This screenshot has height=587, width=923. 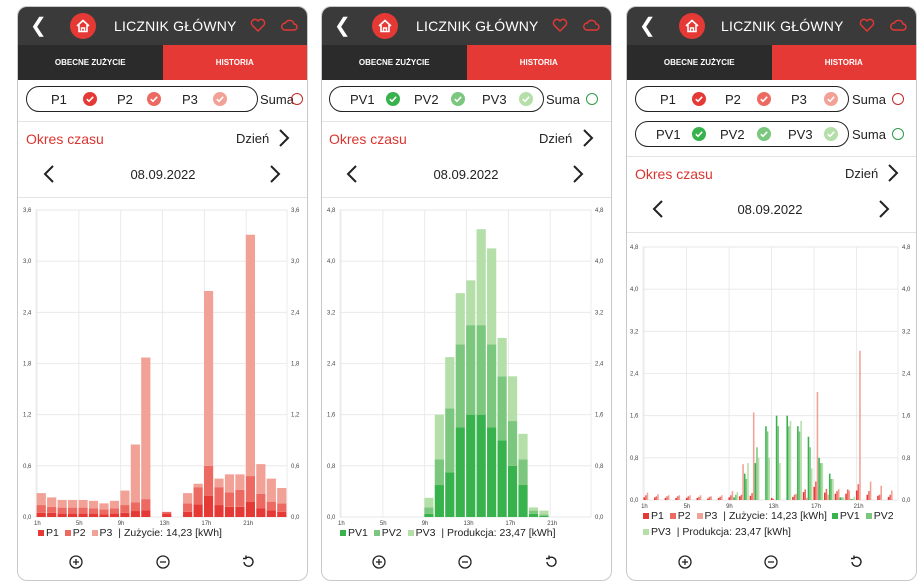 I want to click on suma-label: Suma, so click(x=277, y=99).